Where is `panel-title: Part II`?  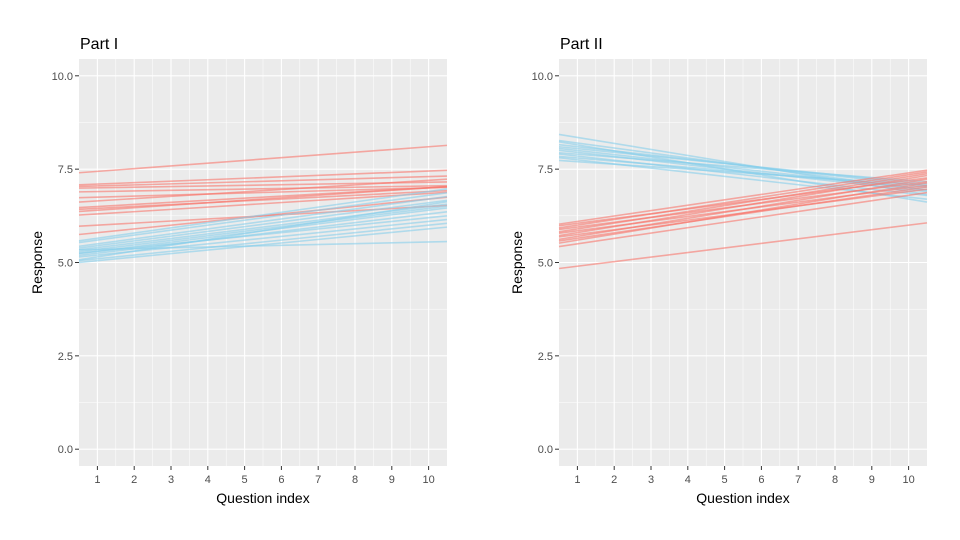 panel-title: Part II is located at coordinates (581, 44).